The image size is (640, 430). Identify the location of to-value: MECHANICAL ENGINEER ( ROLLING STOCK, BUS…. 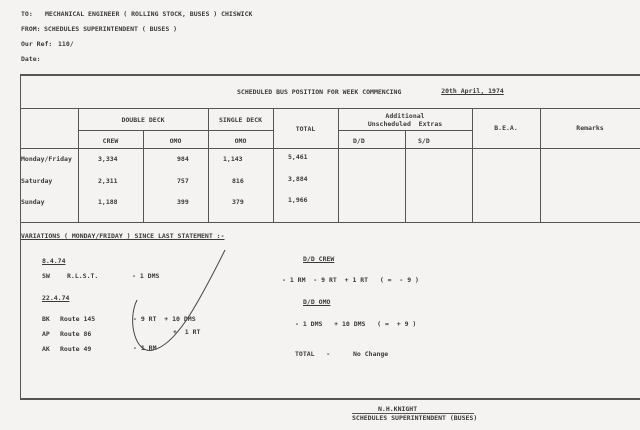
(149, 14).